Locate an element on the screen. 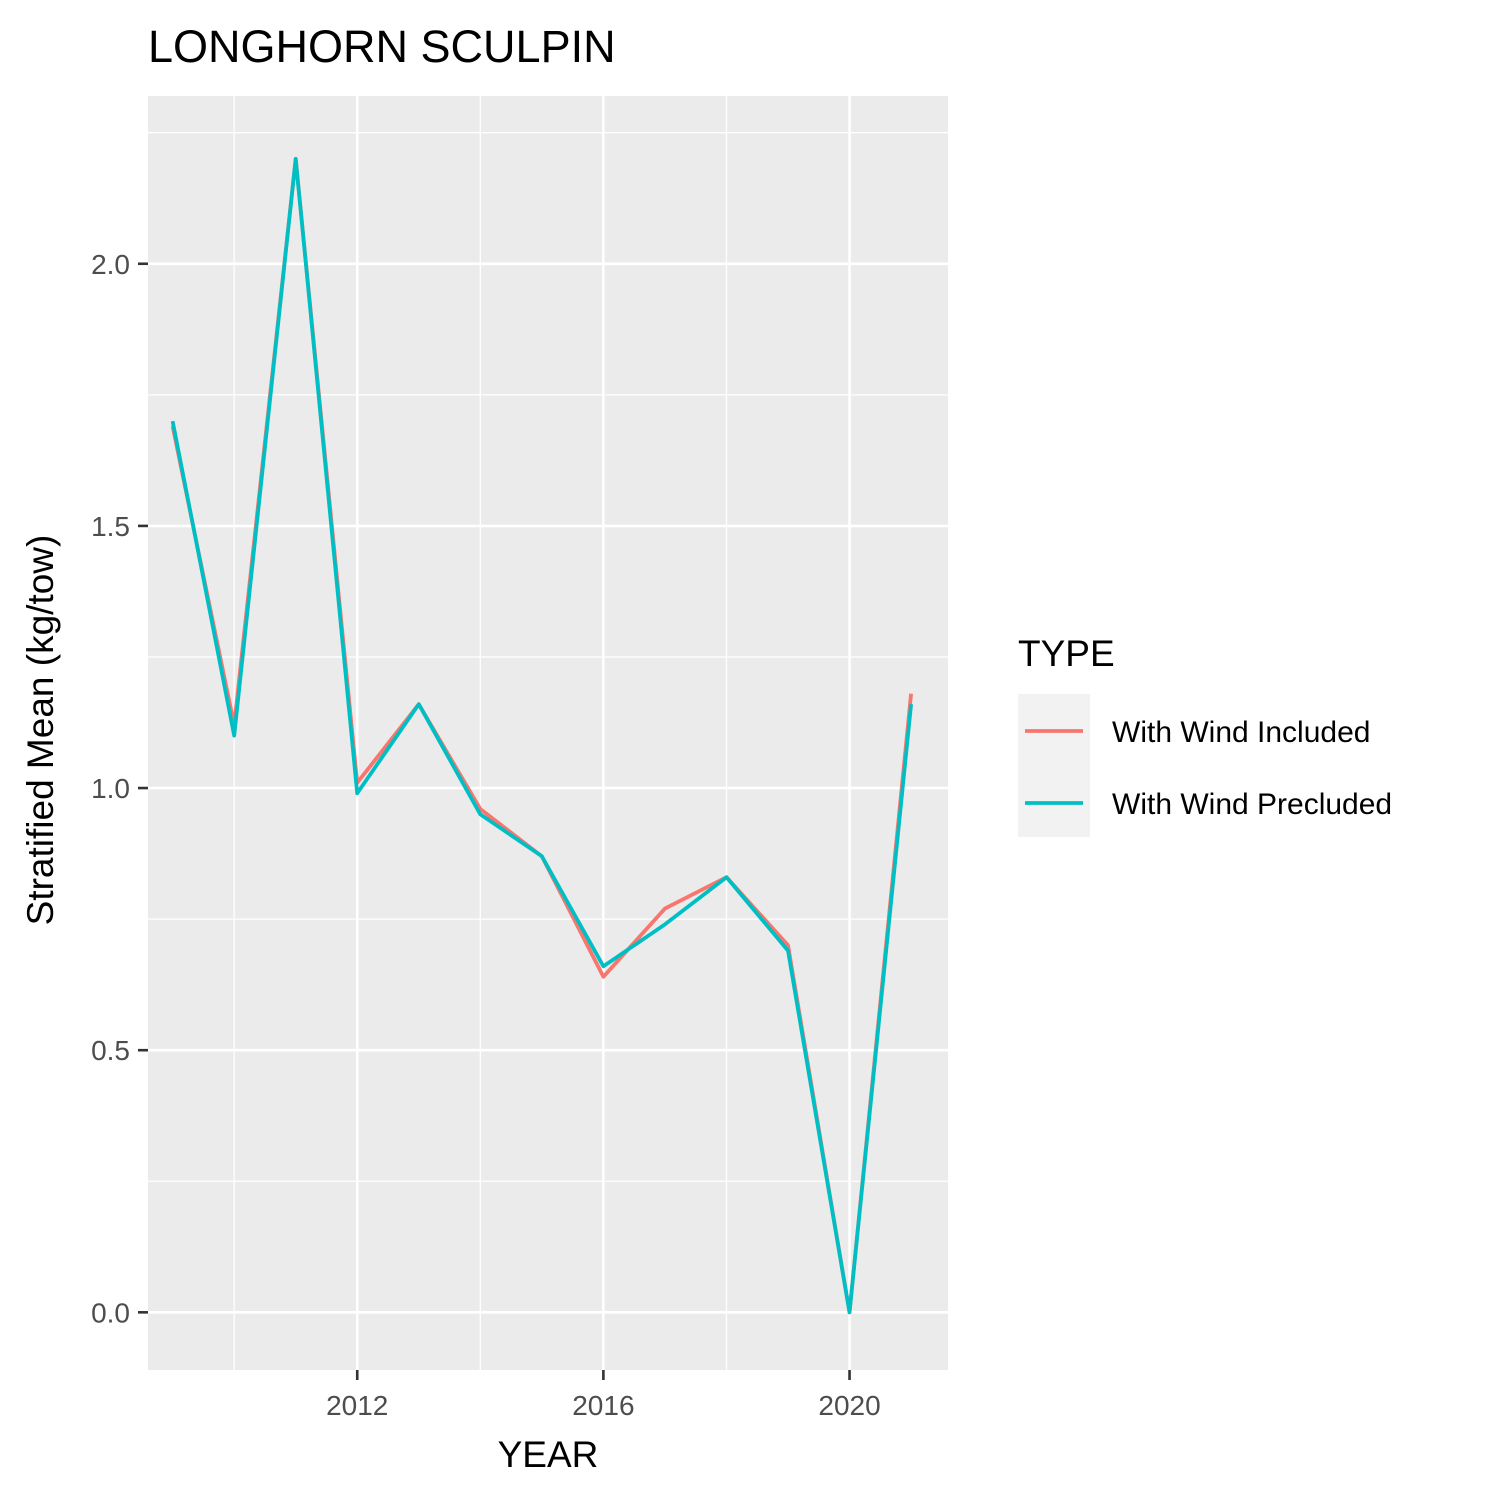 This screenshot has width=1500, height=1500. legend-items: With Wind Included With Wind Precluded is located at coordinates (1208, 768).